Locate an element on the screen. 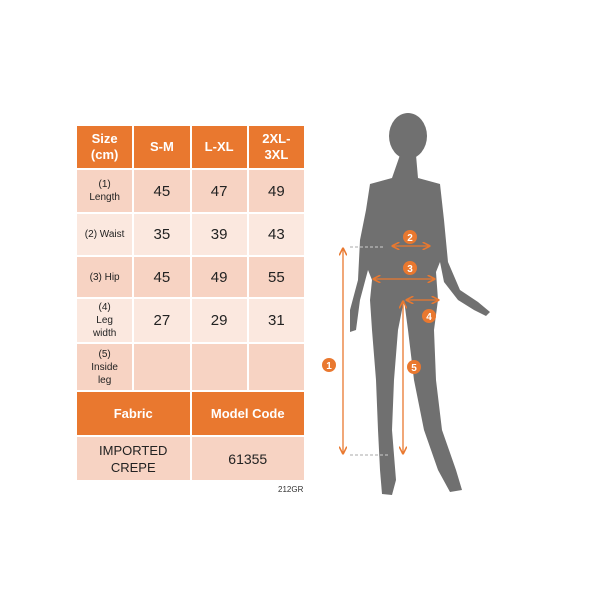  table-row: (3) Hip 45 49 55 is located at coordinates (190, 277).